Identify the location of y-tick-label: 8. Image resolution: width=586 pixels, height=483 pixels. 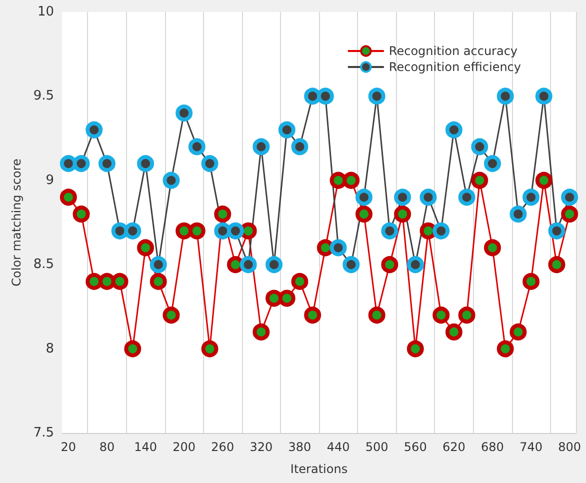
(50, 348).